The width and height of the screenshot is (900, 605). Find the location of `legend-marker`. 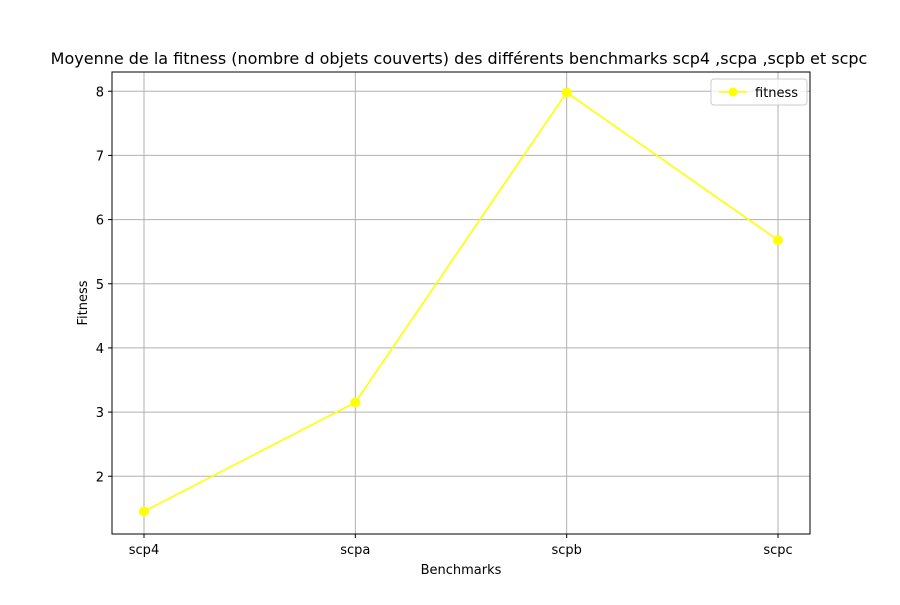

legend-marker is located at coordinates (733, 92).